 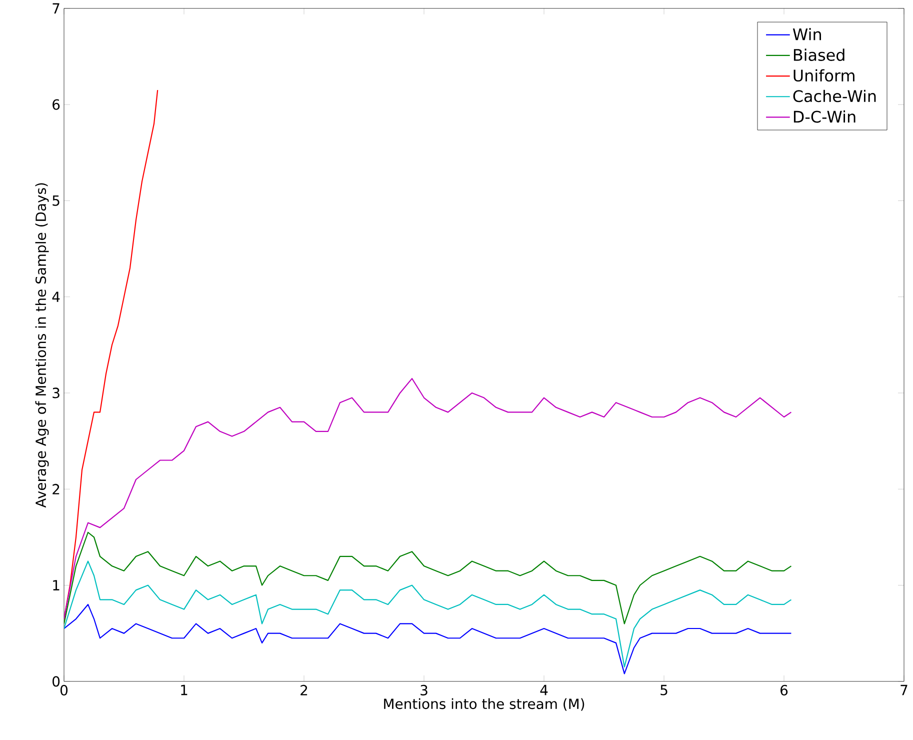 I want to click on legend-label: D-C-Win, so click(x=825, y=116).